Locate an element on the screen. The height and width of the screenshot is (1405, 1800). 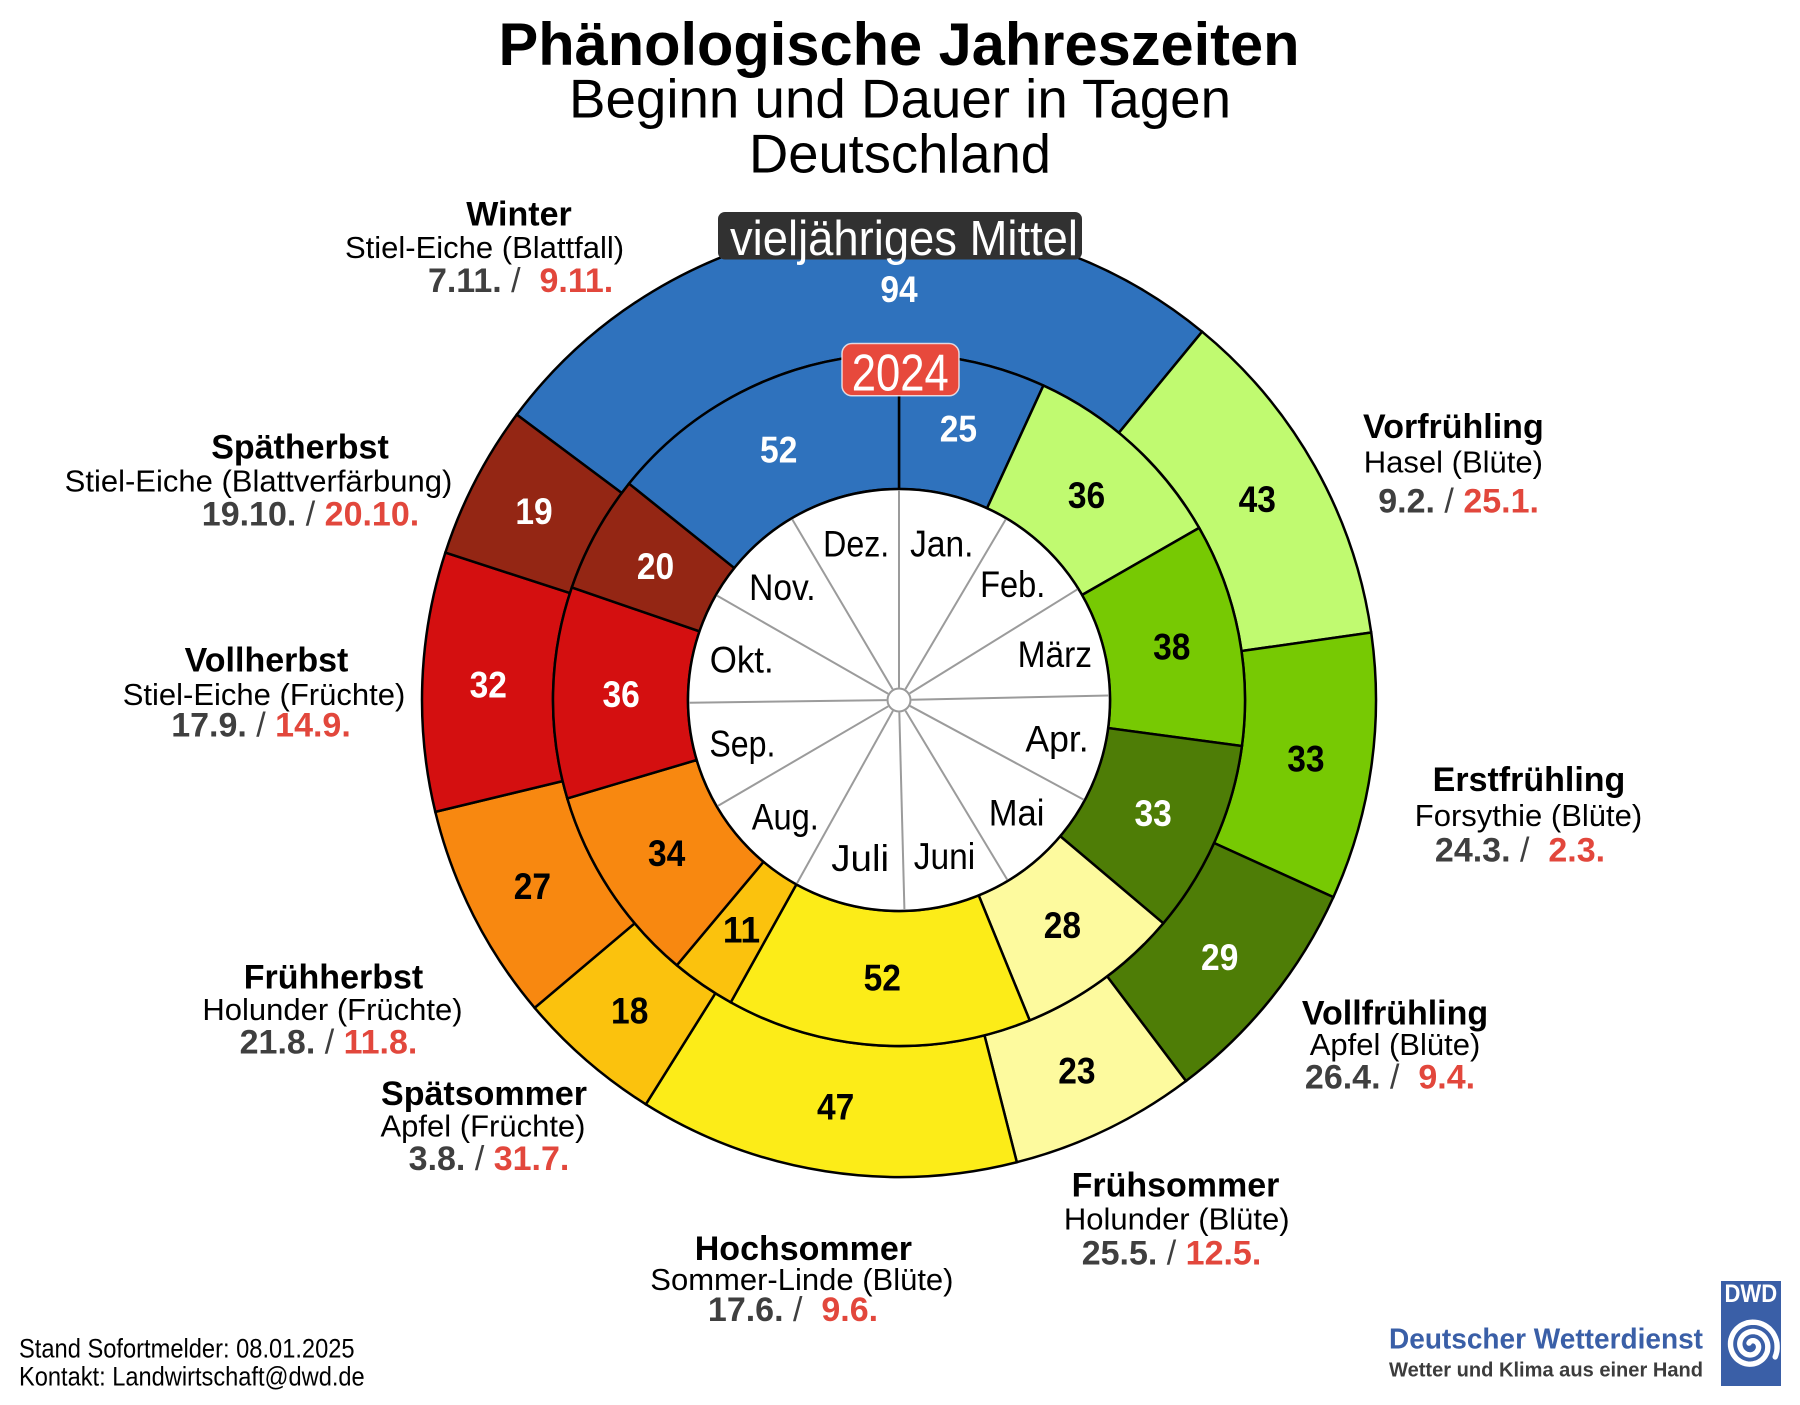
svg-text: Deutschland is located at coordinates (900, 154).